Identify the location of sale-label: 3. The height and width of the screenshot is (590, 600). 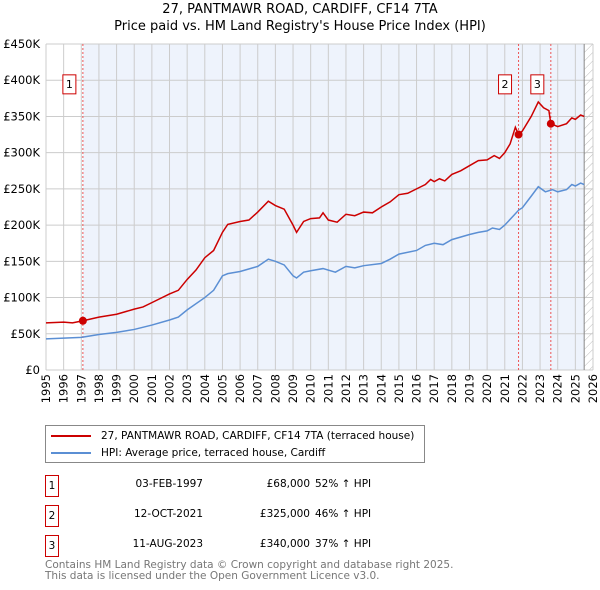
(537, 84).